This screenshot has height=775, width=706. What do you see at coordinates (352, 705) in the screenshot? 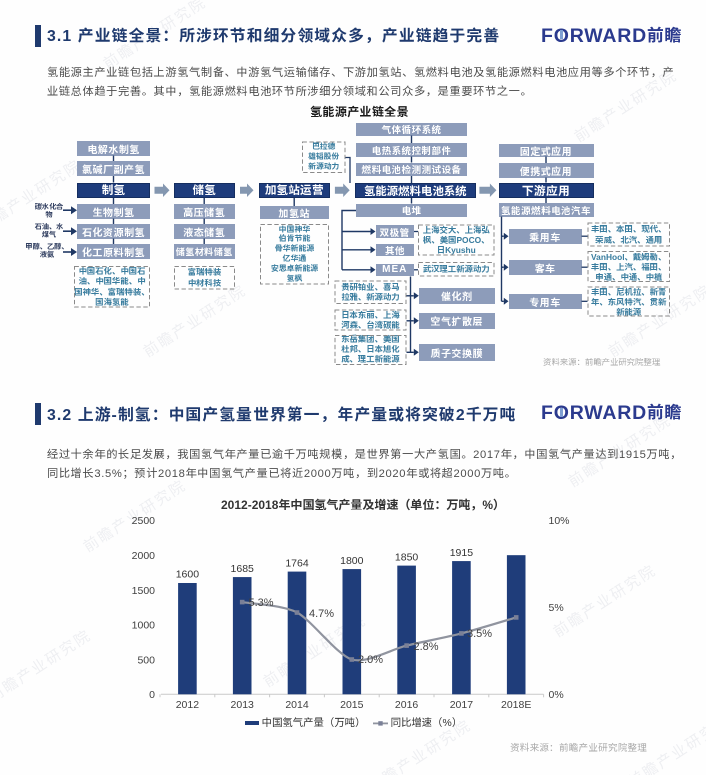
I see `svg-text: 2015` at bounding box center [352, 705].